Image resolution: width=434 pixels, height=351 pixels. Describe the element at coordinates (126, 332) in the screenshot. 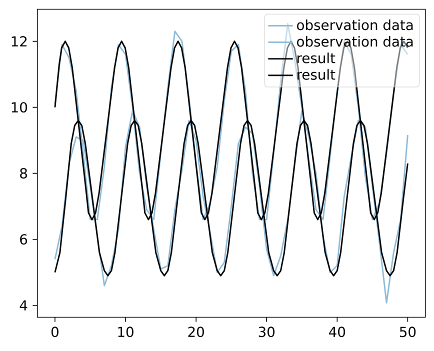

I see `x-tick-label: 10` at that location.